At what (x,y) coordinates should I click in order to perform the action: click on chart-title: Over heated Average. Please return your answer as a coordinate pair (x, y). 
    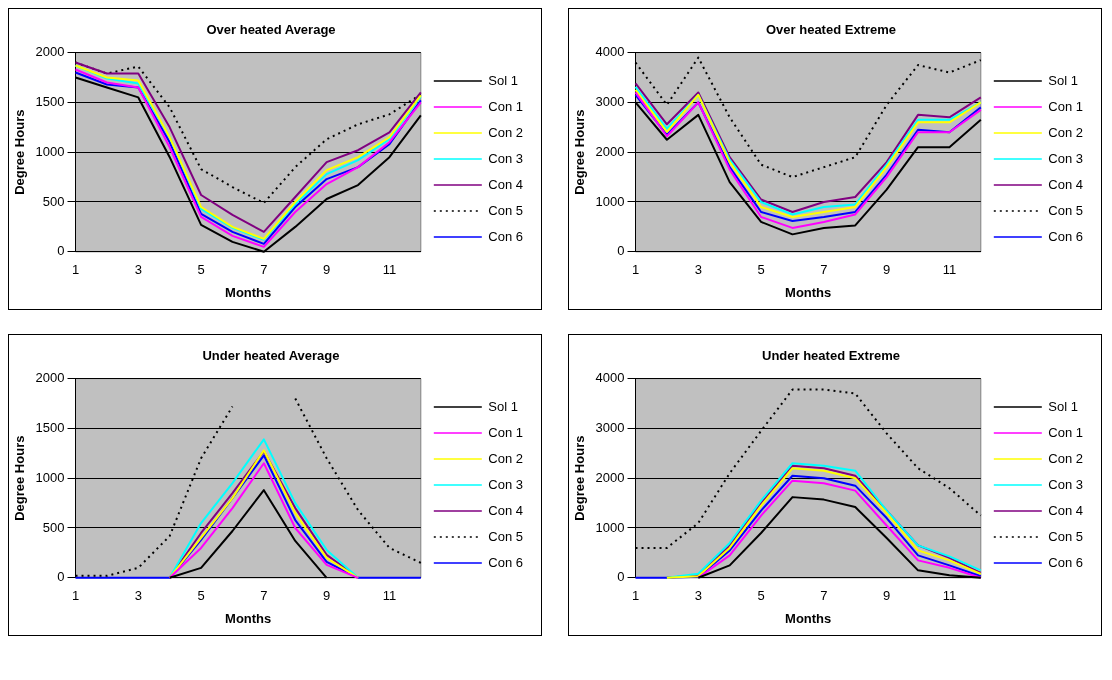
    Looking at the image, I should click on (271, 30).